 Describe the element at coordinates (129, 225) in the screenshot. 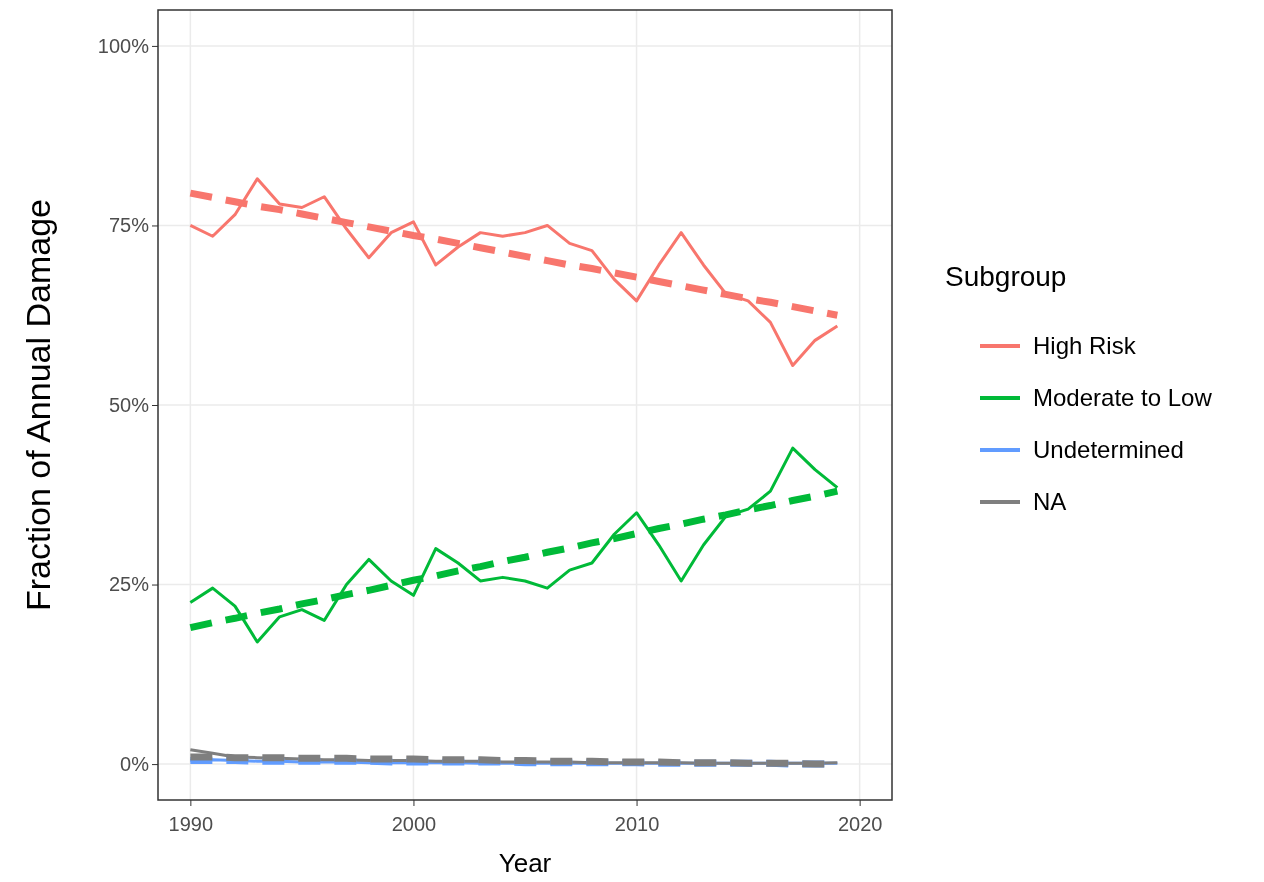

I see `y-tick-label: 75%` at that location.